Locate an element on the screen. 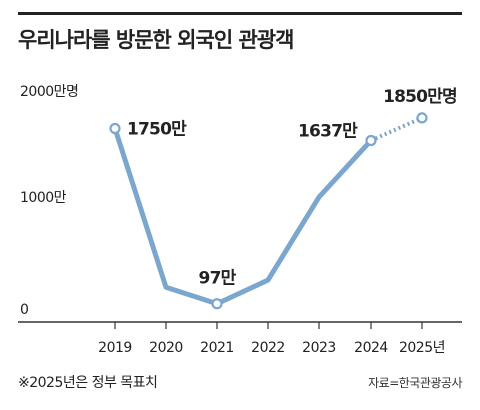 Image resolution: width=480 pixels, height=410 pixels. source-credit: 자료=한국관광공사 is located at coordinates (415, 383).